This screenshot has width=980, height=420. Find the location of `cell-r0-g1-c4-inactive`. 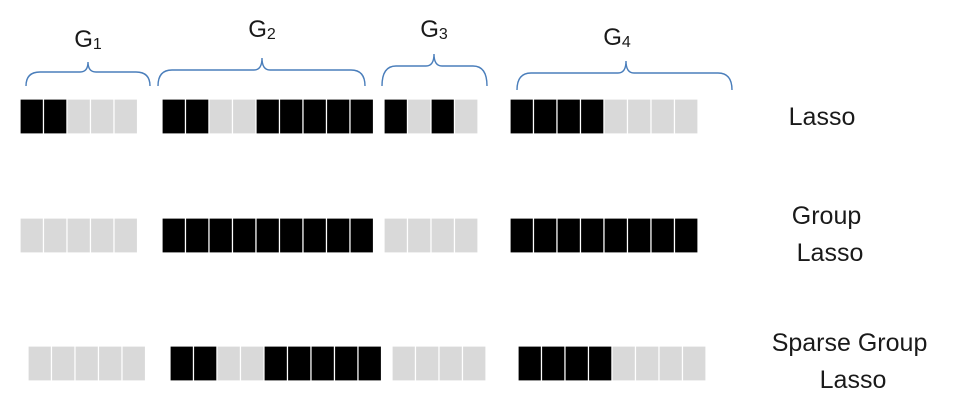

cell-r0-g1-c4-inactive is located at coordinates (126, 116).